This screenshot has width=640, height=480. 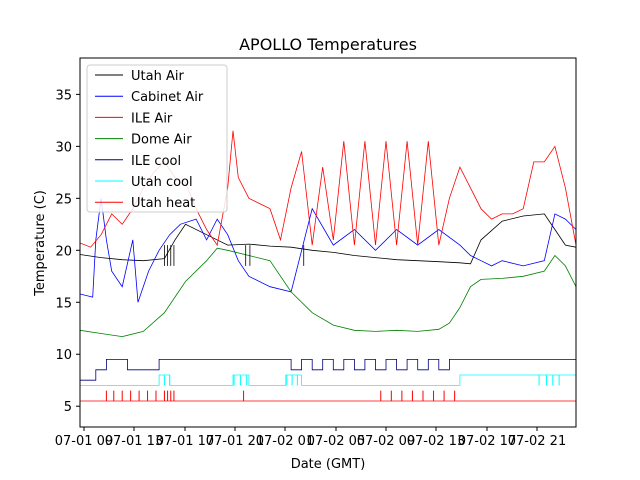 I want to click on x-tick-label: 07-01 17, so click(x=185, y=441).